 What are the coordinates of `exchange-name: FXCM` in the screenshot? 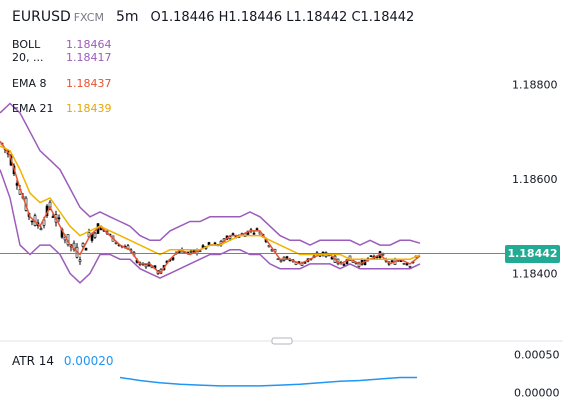 It's located at (89, 17).